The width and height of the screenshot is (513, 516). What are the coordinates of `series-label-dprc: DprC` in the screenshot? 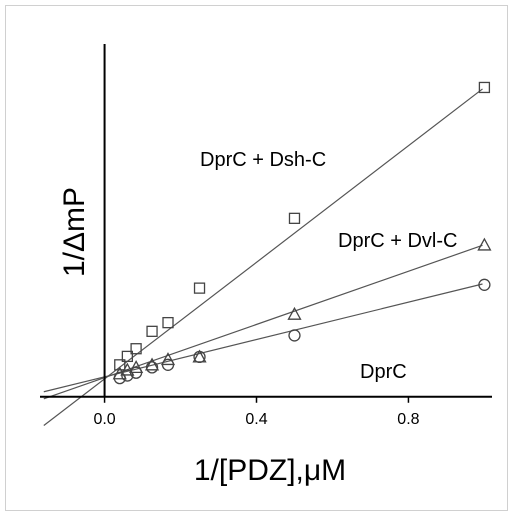 It's located at (383, 372).